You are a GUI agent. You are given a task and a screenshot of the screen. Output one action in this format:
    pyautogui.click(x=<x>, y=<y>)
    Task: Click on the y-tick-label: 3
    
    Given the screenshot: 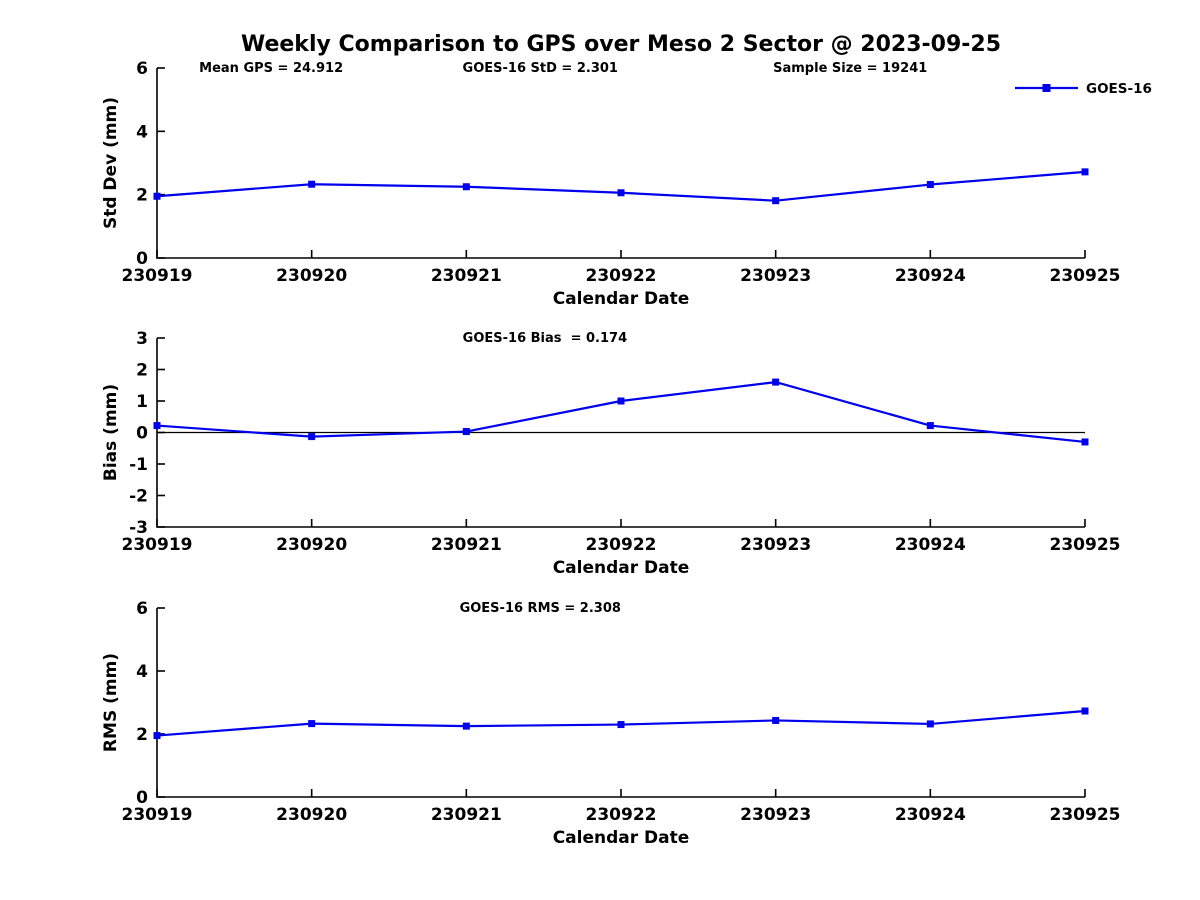 What is the action you would take?
    pyautogui.click(x=142, y=339)
    